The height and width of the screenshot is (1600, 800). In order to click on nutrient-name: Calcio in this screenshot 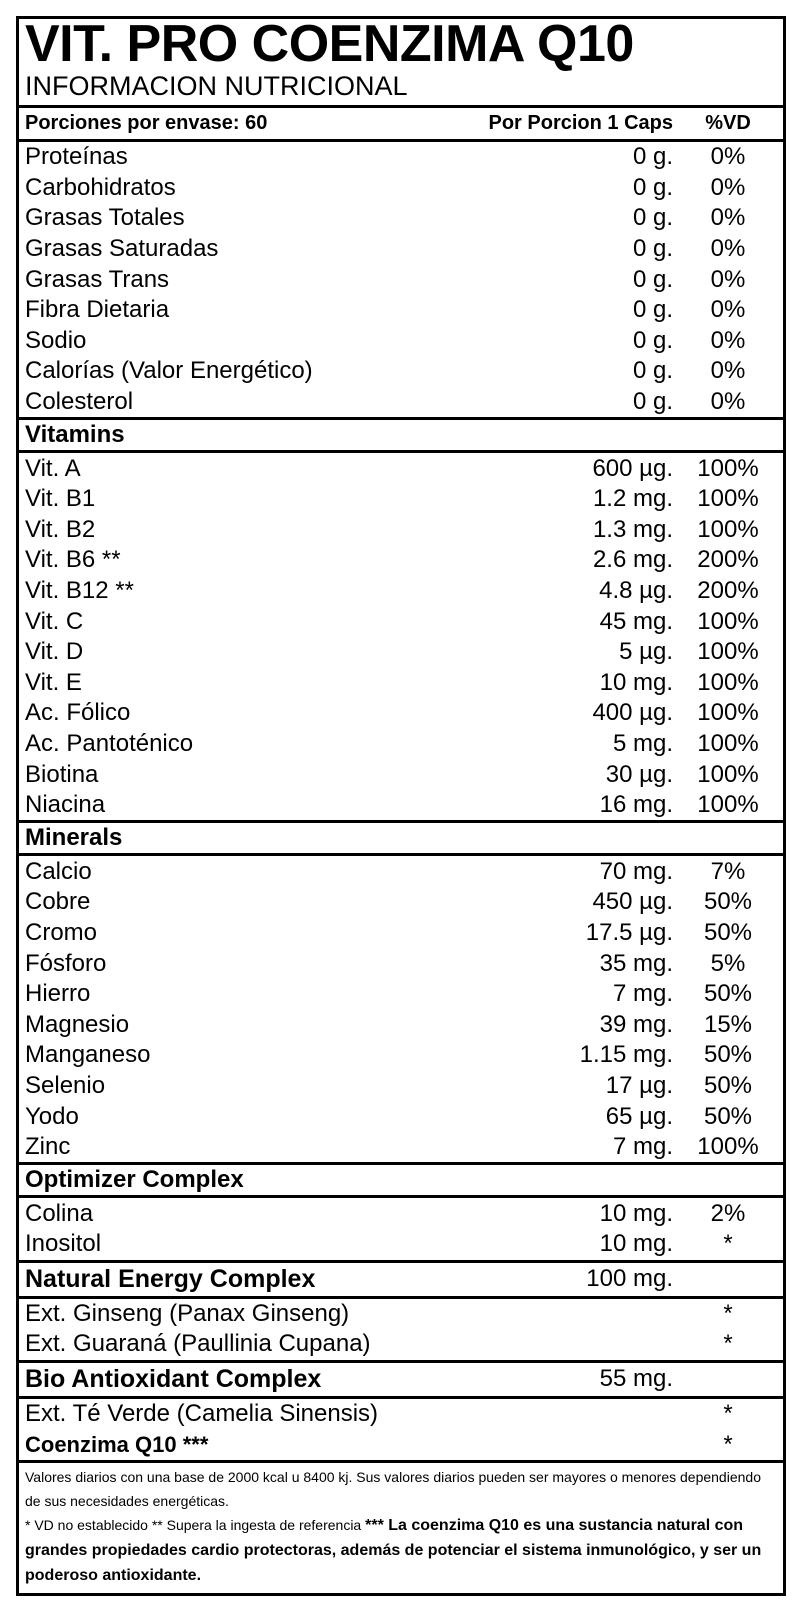, I will do `click(58, 871)`.